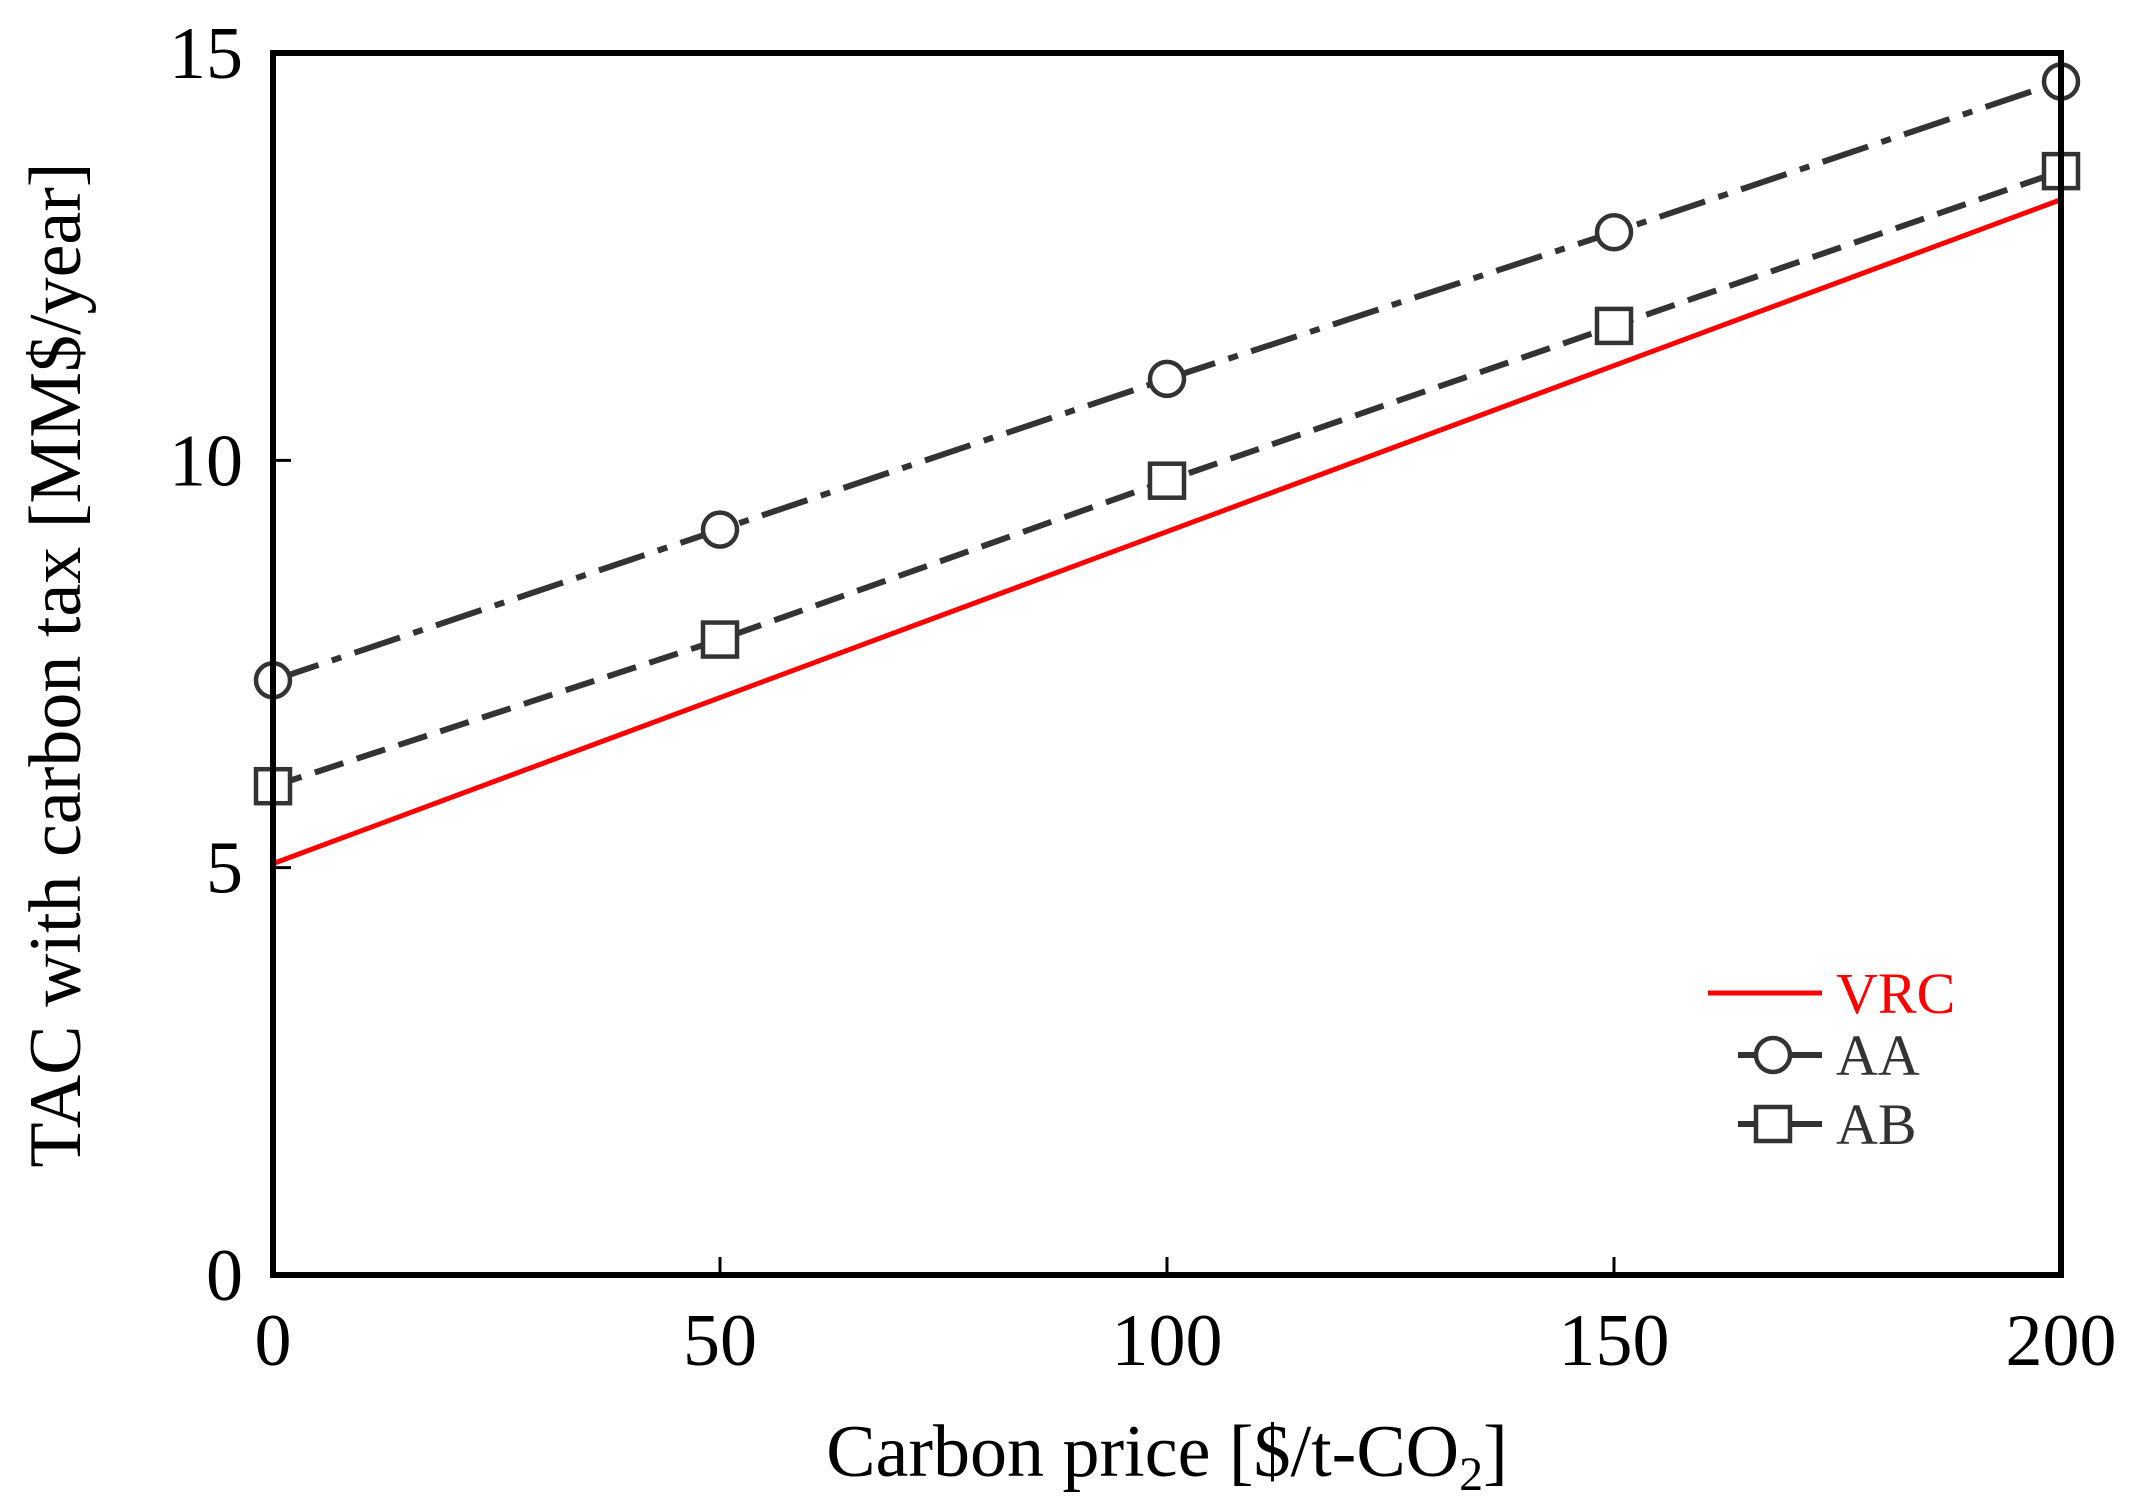 The height and width of the screenshot is (1507, 2129). I want to click on x-axis-title: Carbon price [$/t-CO2], so click(1167, 1456).